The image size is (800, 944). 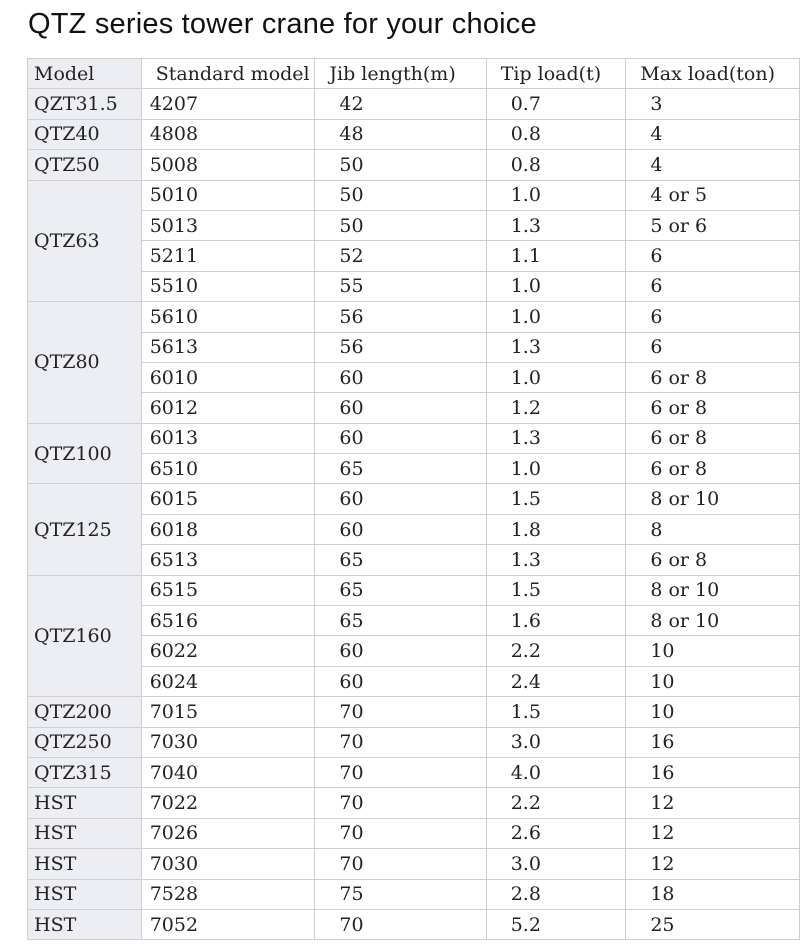 What do you see at coordinates (400, 256) in the screenshot?
I see `jib-length-cell: 52` at bounding box center [400, 256].